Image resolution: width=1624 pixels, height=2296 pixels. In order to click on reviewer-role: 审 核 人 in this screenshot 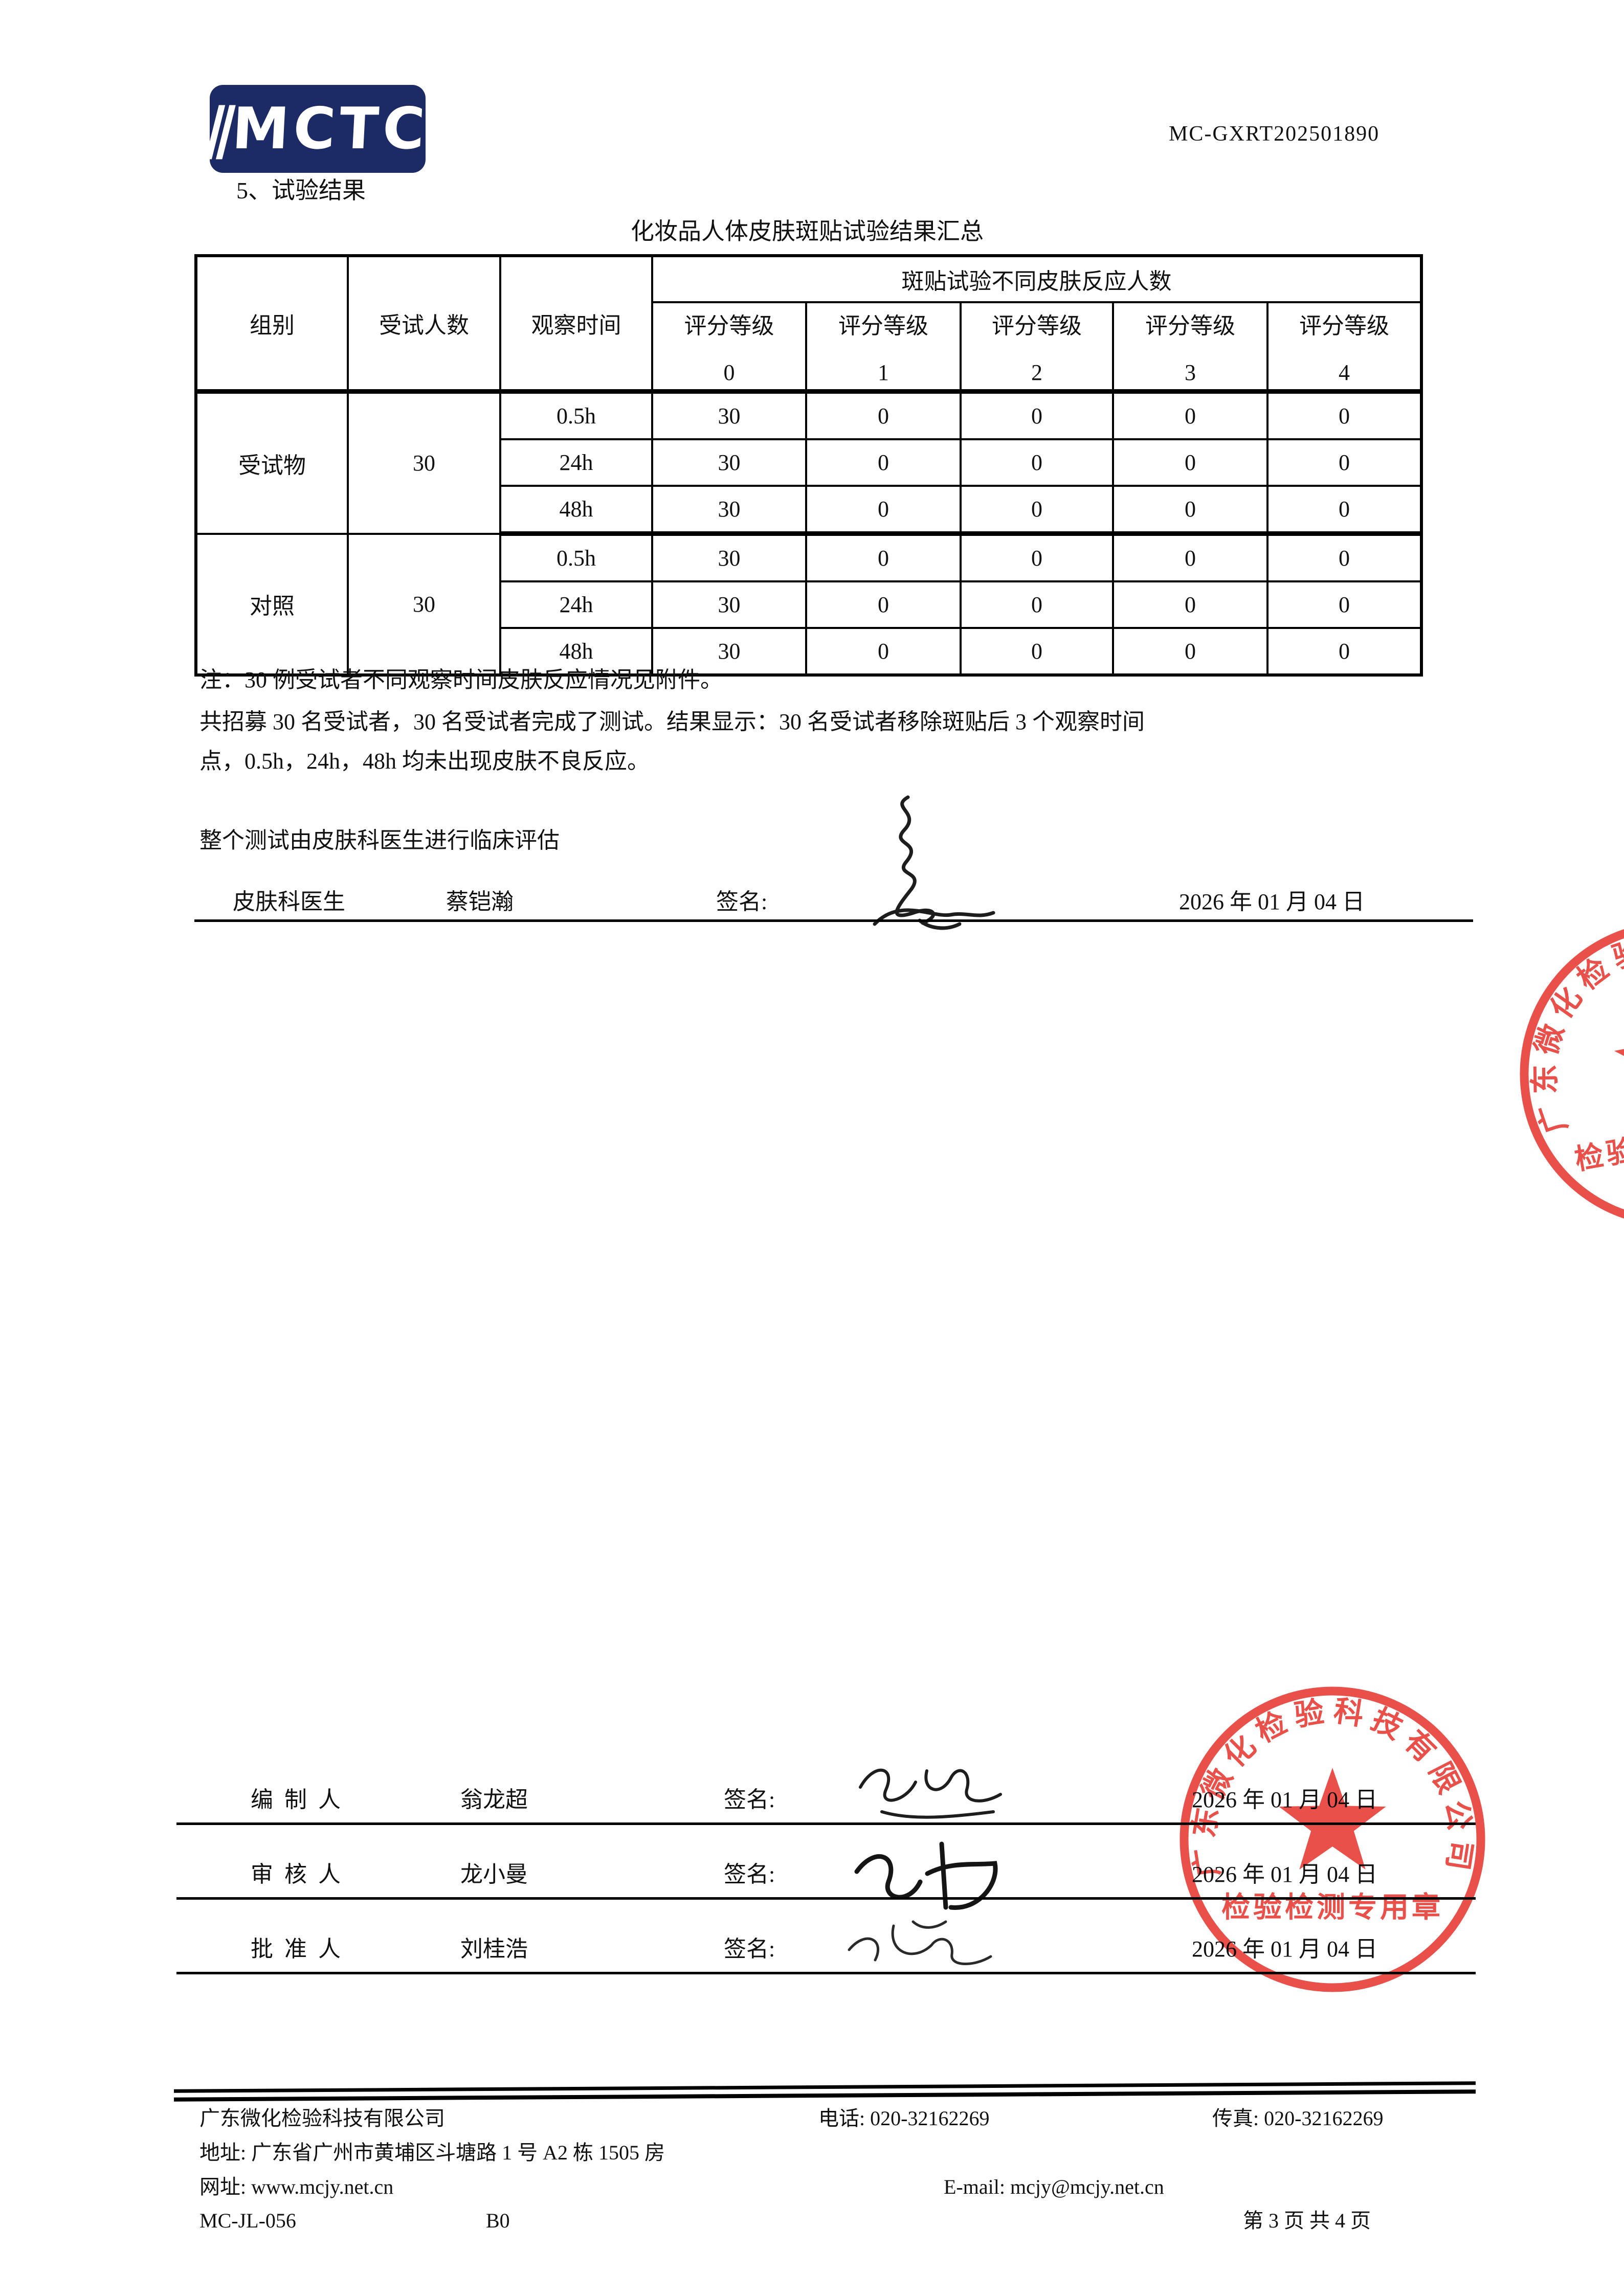, I will do `click(296, 1875)`.